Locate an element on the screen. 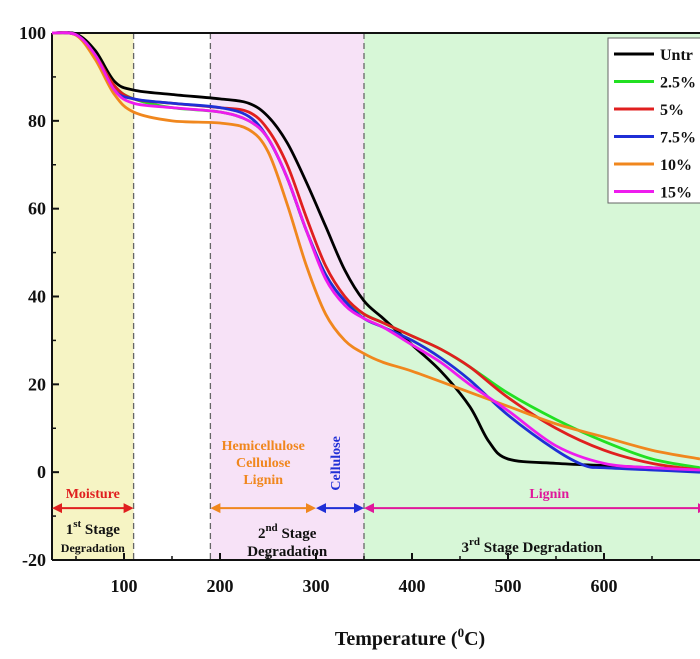 The width and height of the screenshot is (700, 659). legend-box is located at coordinates (653, 120).